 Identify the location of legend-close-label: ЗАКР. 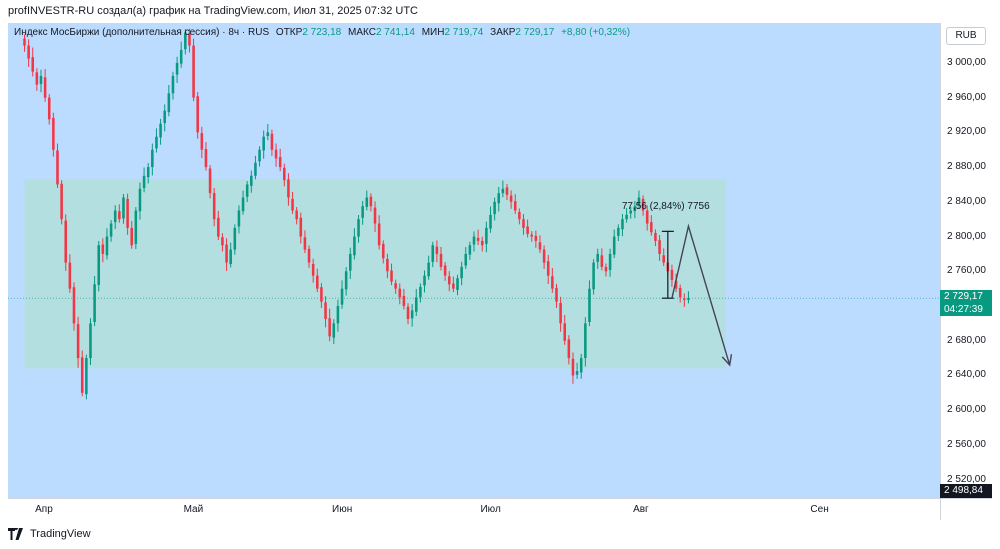
(503, 32).